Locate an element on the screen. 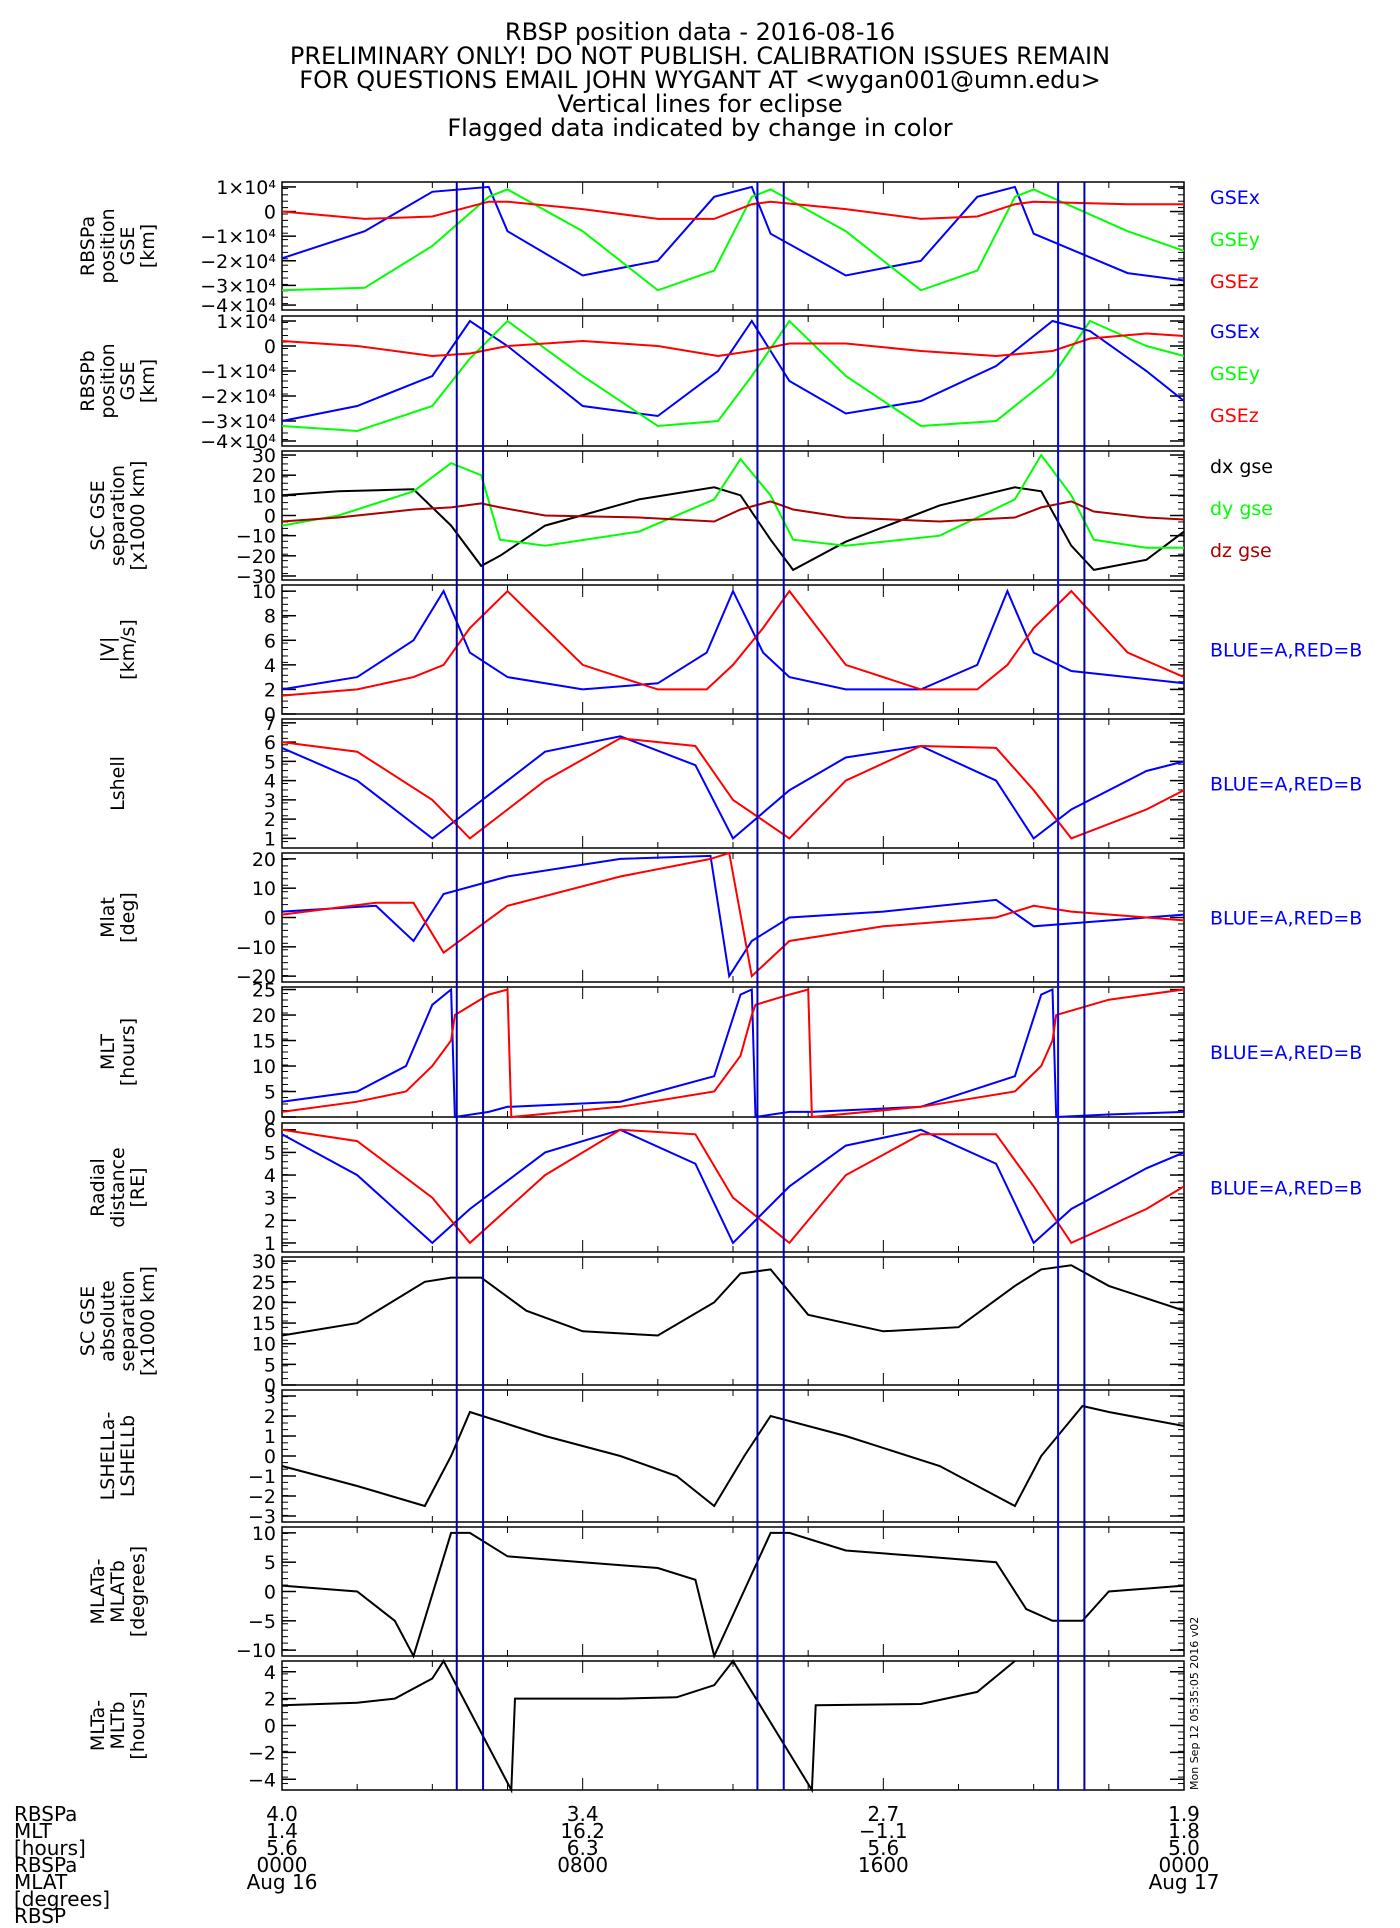 The height and width of the screenshot is (1928, 1400). footer-tick-value: 5.0 is located at coordinates (1184, 1848).